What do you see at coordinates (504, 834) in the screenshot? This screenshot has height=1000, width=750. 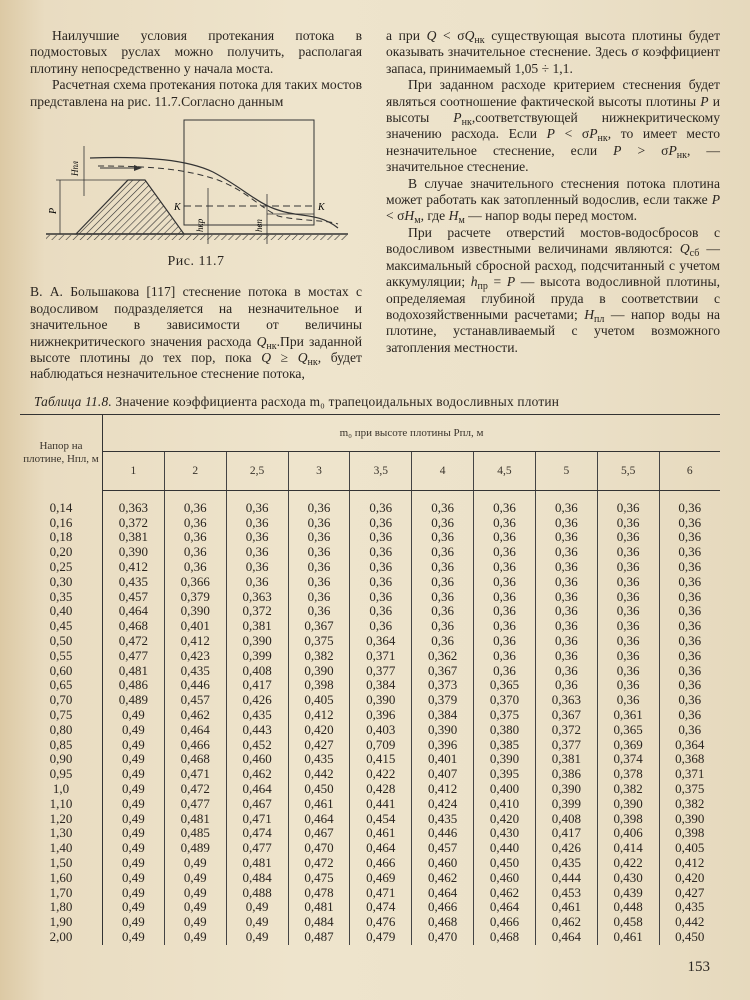 I see `coefficient-cell: 0,430` at bounding box center [504, 834].